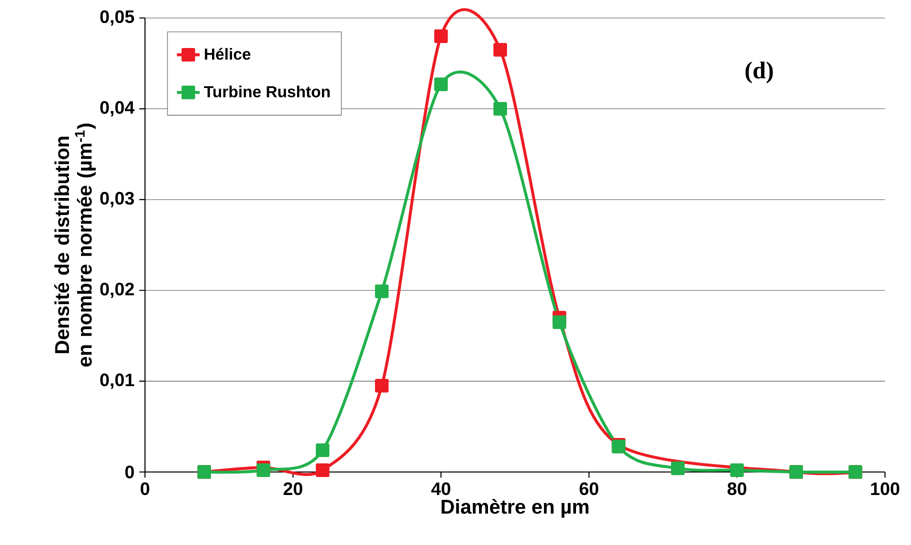 The image size is (911, 545). Describe the element at coordinates (117, 200) in the screenshot. I see `y-tick-label: 0,03` at that location.